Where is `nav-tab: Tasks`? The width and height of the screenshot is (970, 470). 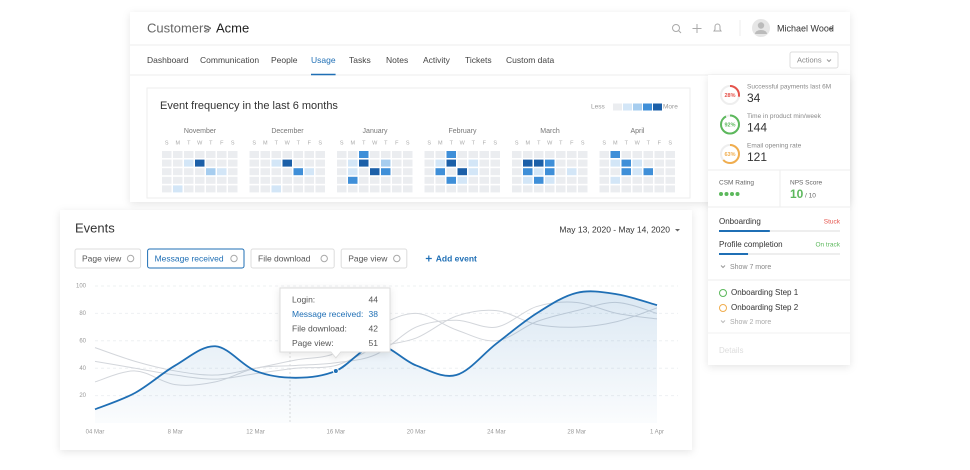 nav-tab: Tasks is located at coordinates (360, 60).